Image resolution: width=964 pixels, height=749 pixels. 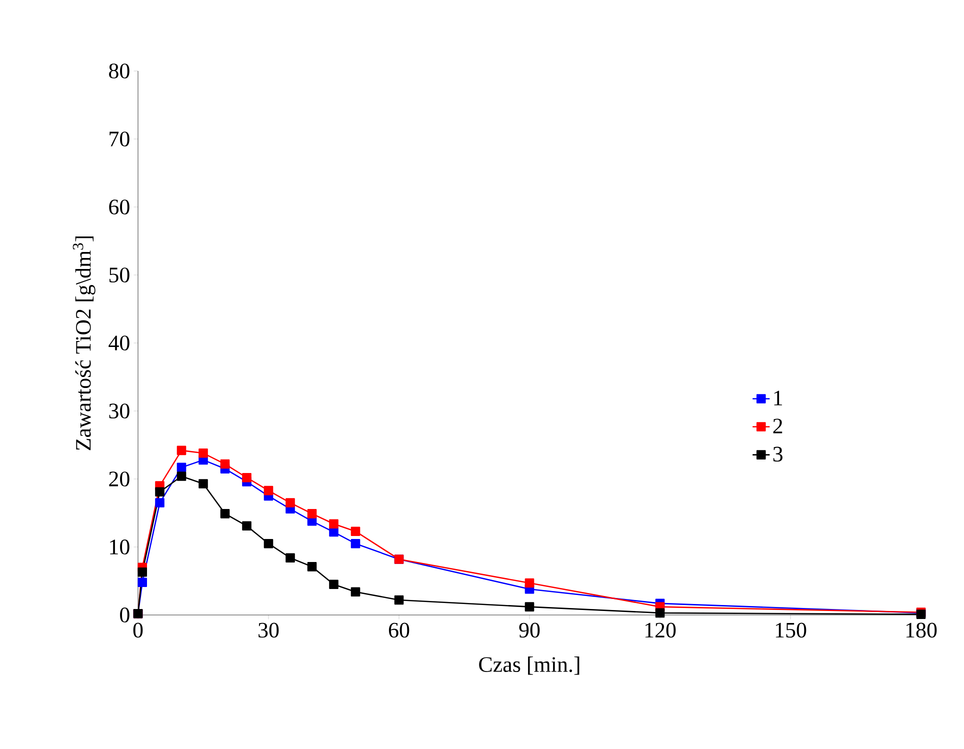 What do you see at coordinates (399, 630) in the screenshot?
I see `x-tick-label: 60` at bounding box center [399, 630].